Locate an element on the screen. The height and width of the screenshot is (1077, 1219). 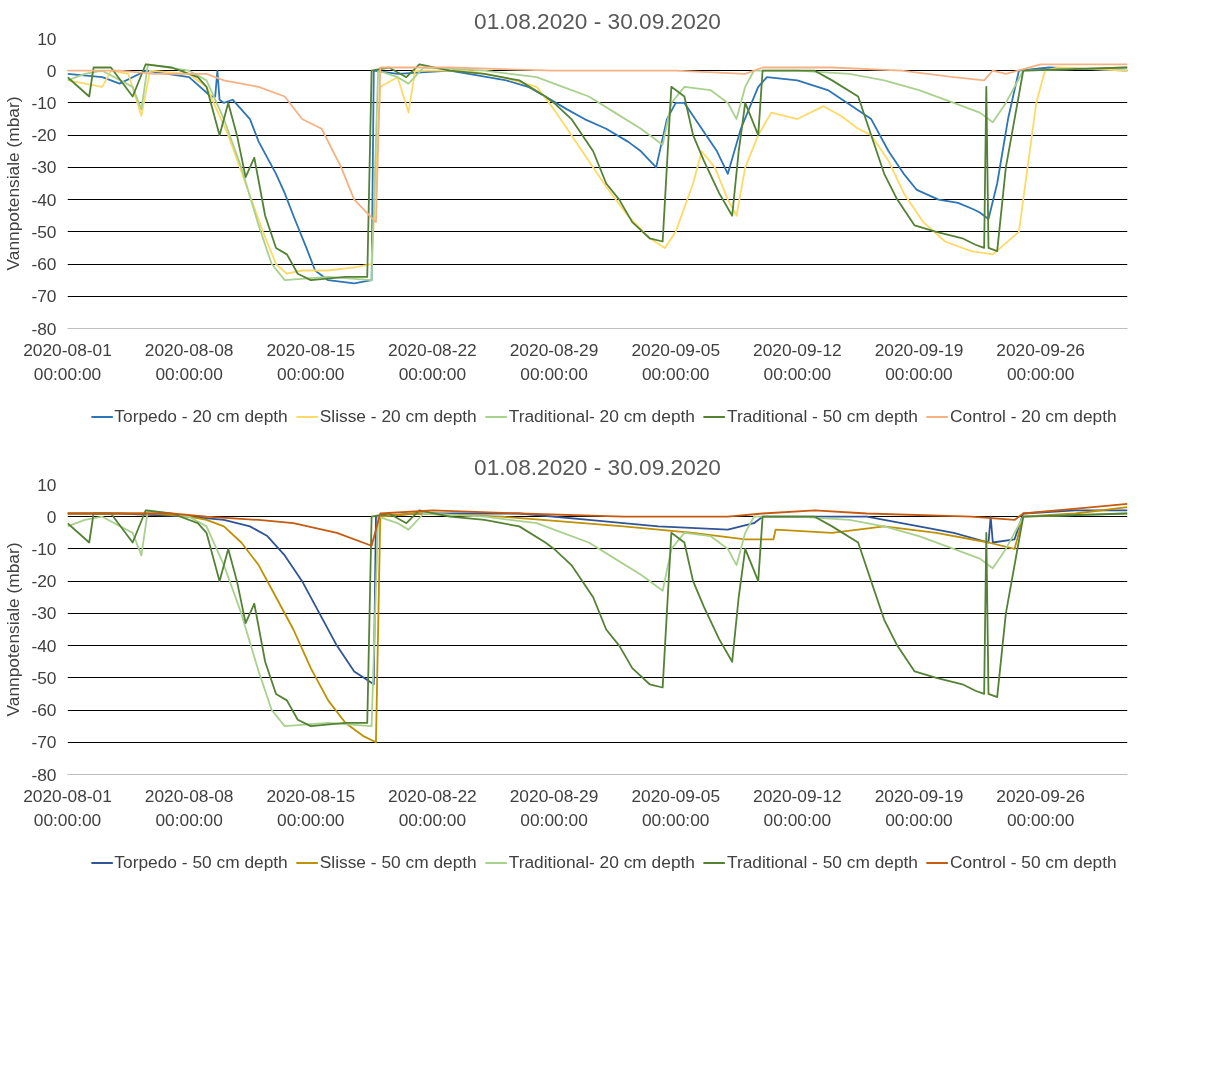
legend-label: Control - 50 cm depth is located at coordinates (1033, 862).